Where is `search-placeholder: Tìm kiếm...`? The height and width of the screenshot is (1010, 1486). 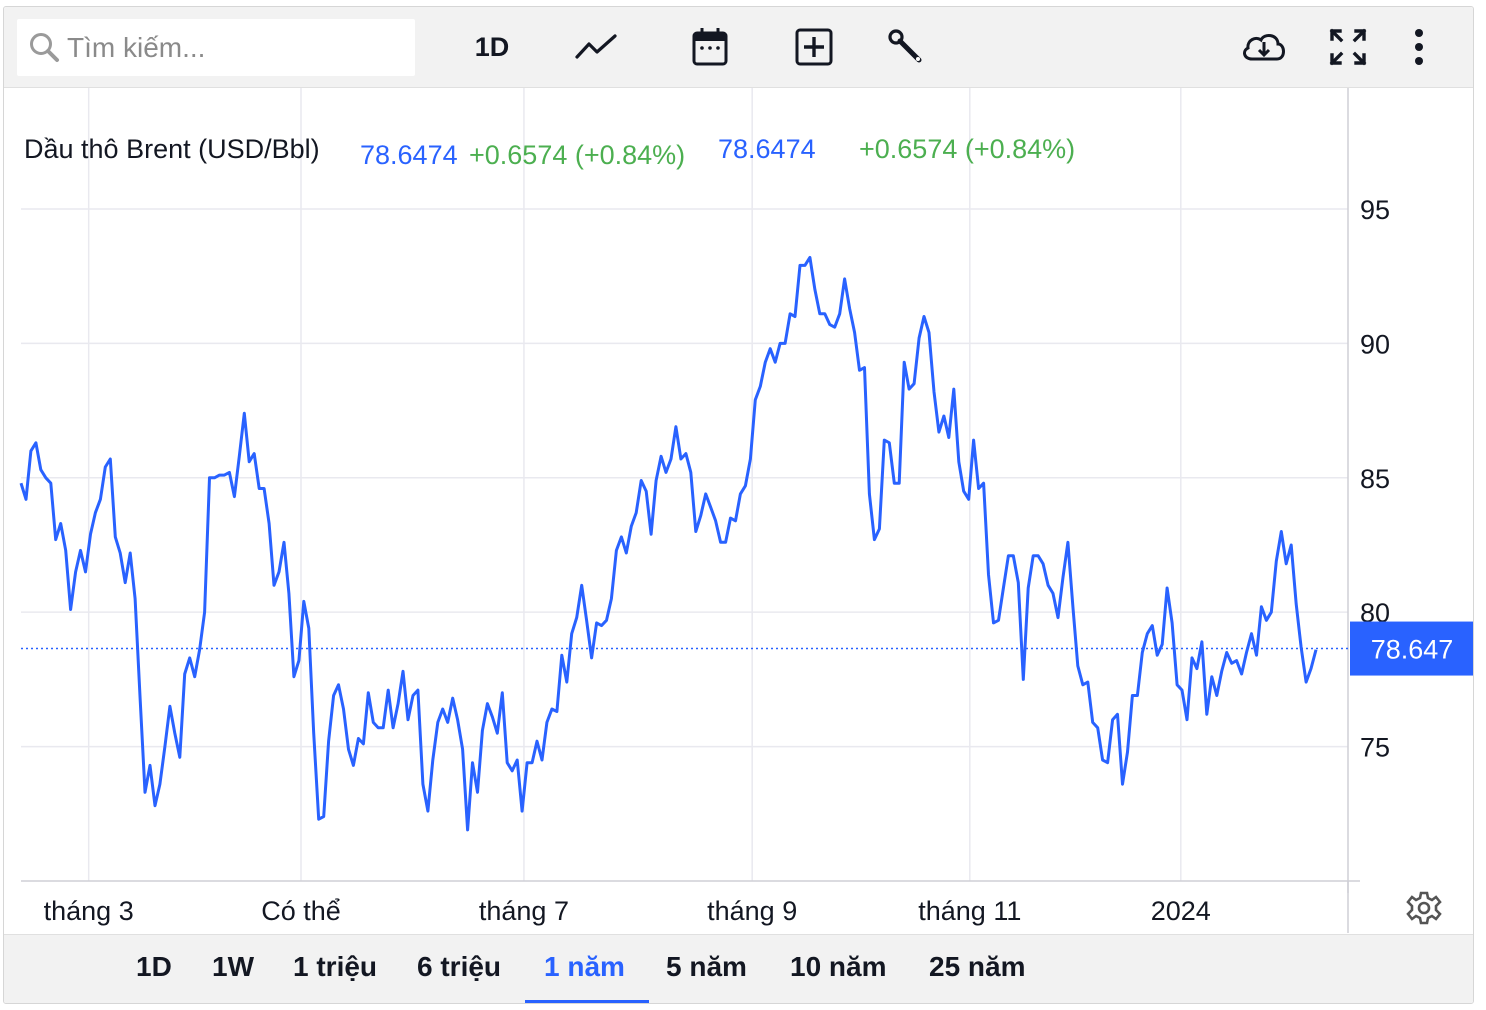
search-placeholder: Tìm kiếm... is located at coordinates (136, 47).